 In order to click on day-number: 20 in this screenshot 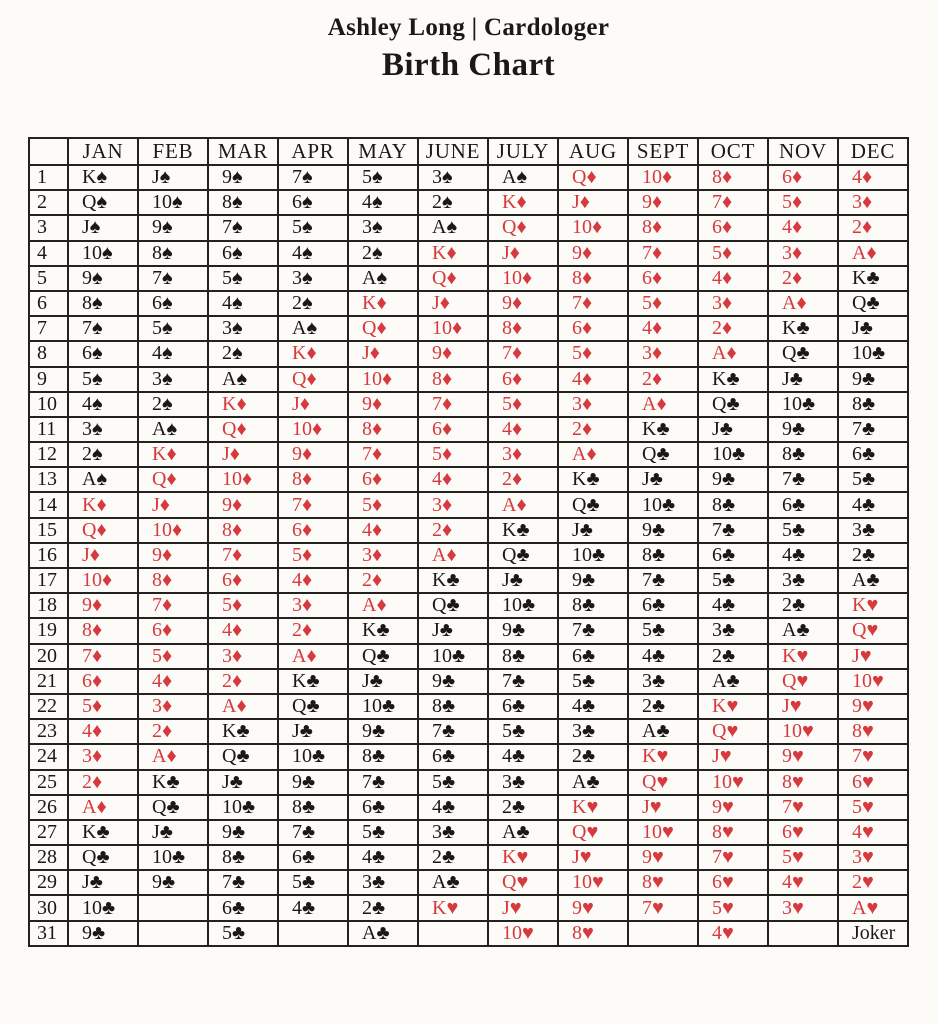, I will do `click(48, 656)`.